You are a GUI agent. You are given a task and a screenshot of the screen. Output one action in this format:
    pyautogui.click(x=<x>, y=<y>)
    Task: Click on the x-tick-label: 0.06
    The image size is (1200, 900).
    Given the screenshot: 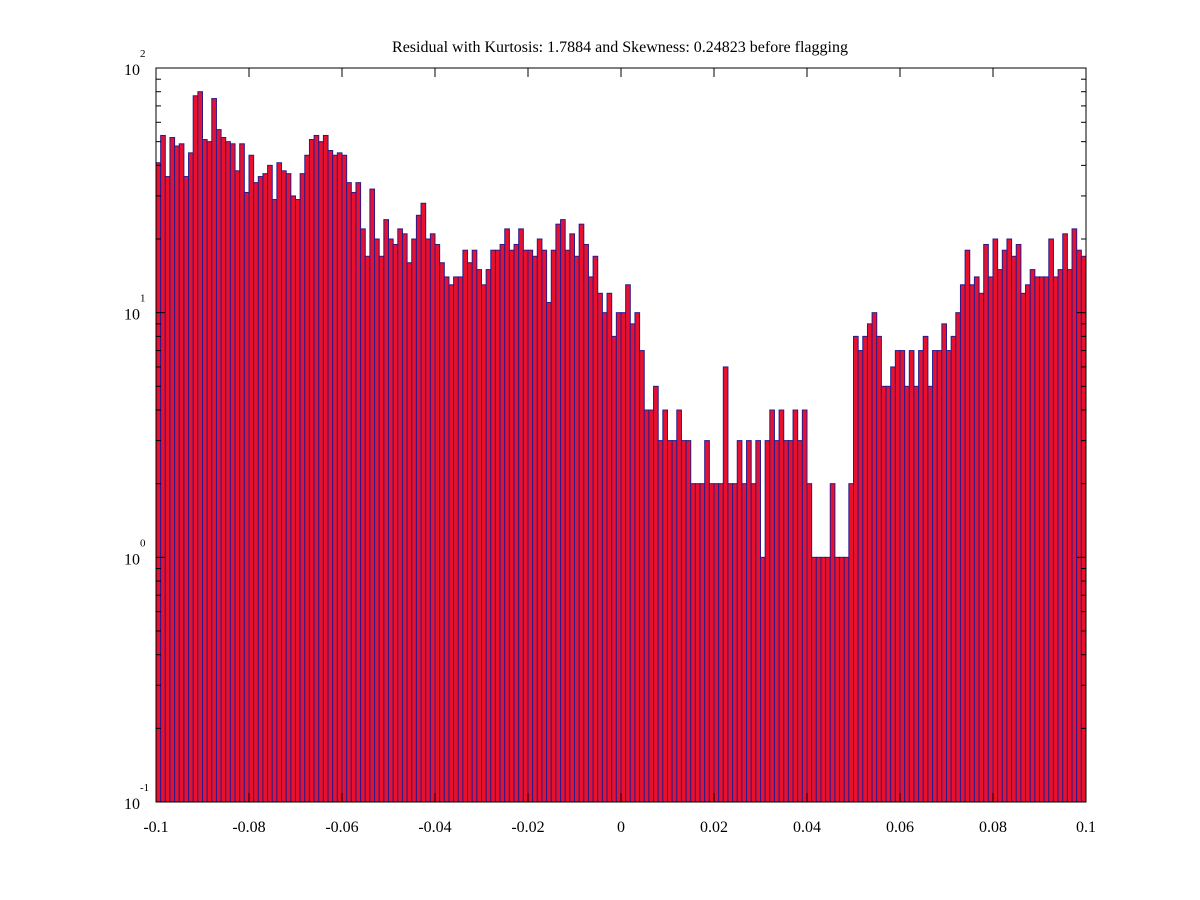 What is the action you would take?
    pyautogui.click(x=900, y=827)
    